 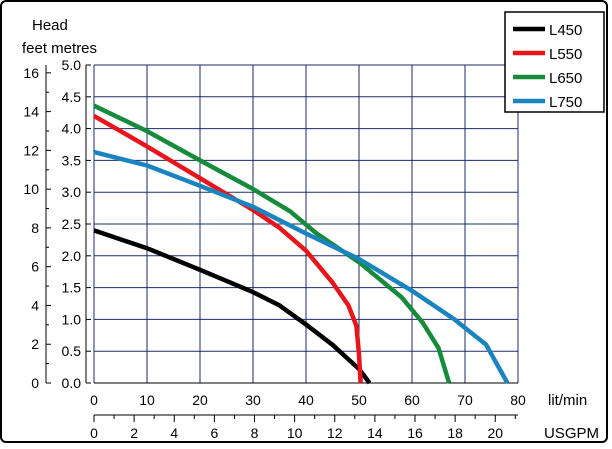 What do you see at coordinates (518, 400) in the screenshot?
I see `x-tick-label: 80` at bounding box center [518, 400].